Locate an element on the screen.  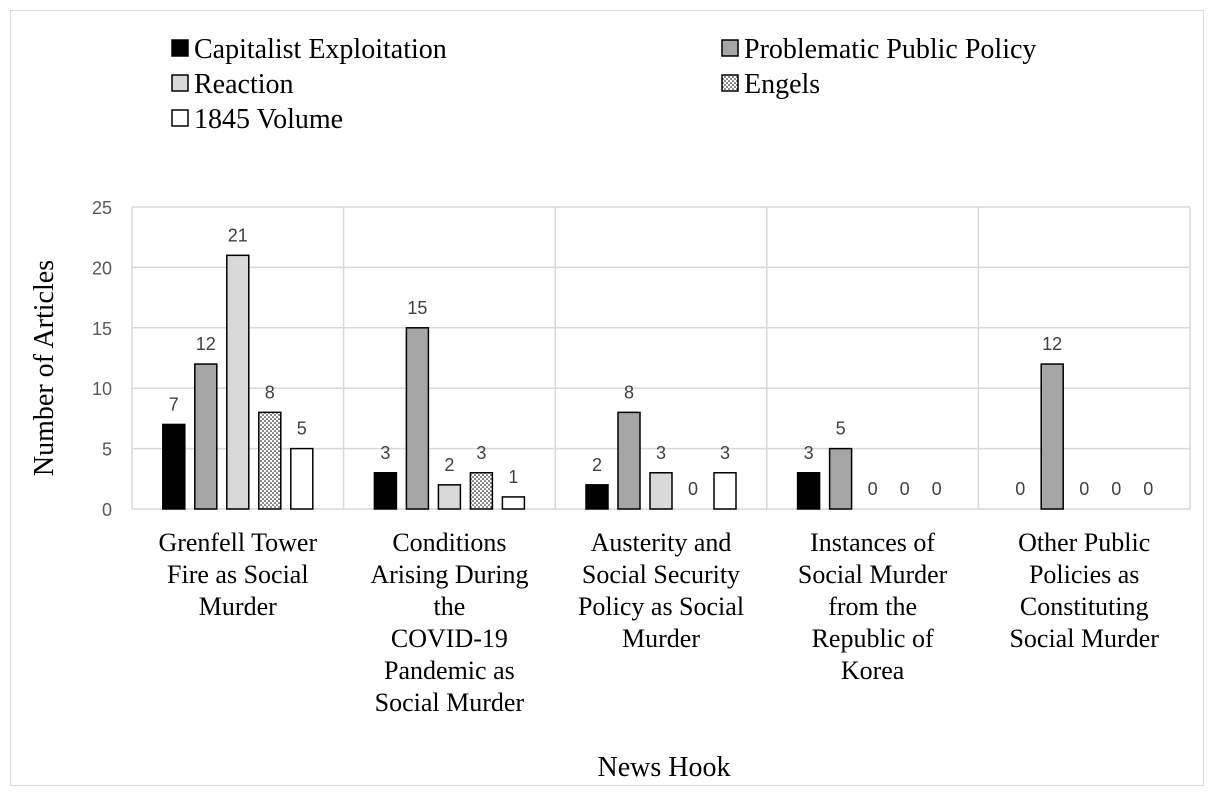
legend-label: Reaction is located at coordinates (244, 84).